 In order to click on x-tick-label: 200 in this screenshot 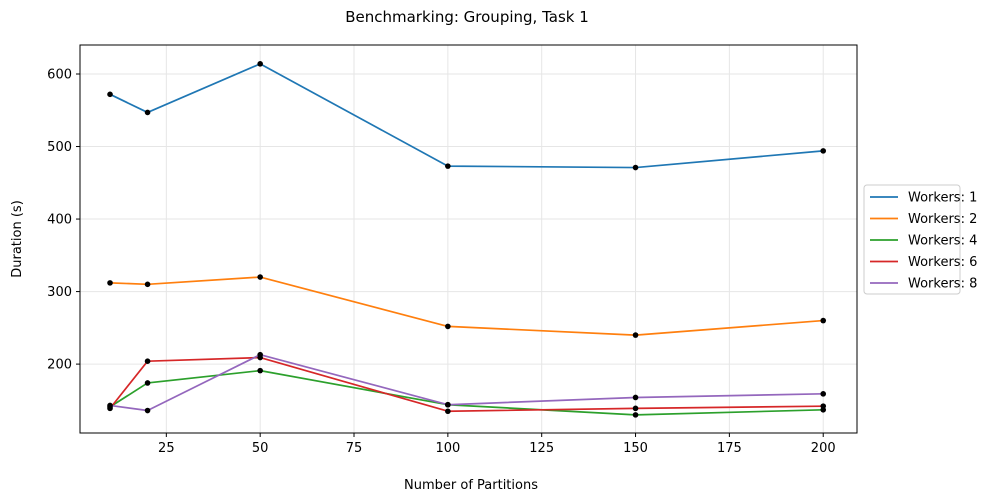, I will do `click(823, 448)`.